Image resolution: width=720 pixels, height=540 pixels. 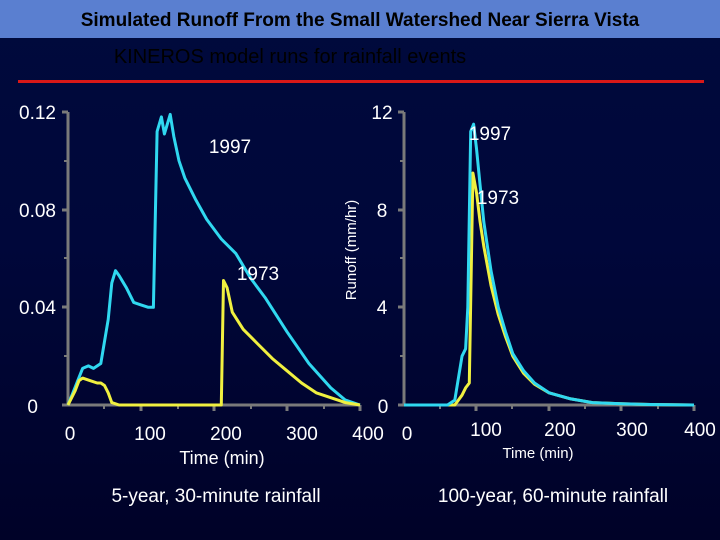 I want to click on right-y-tick-label: 12, so click(x=381, y=113).